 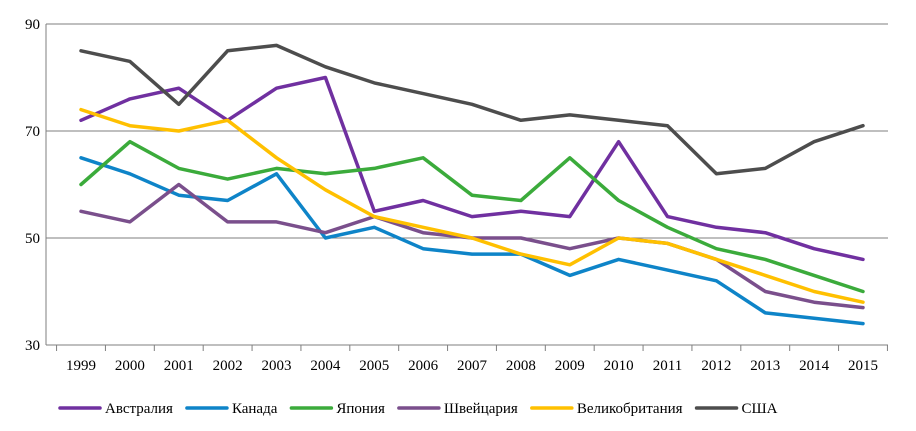 I want to click on x-tick-label: 2010, so click(x=619, y=366).